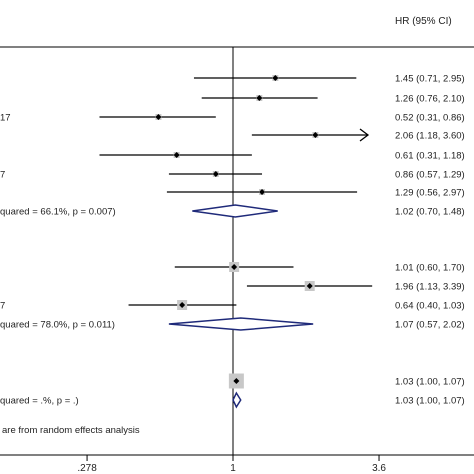  Describe the element at coordinates (233, 468) in the screenshot. I see `x-tick-label: 1` at that location.